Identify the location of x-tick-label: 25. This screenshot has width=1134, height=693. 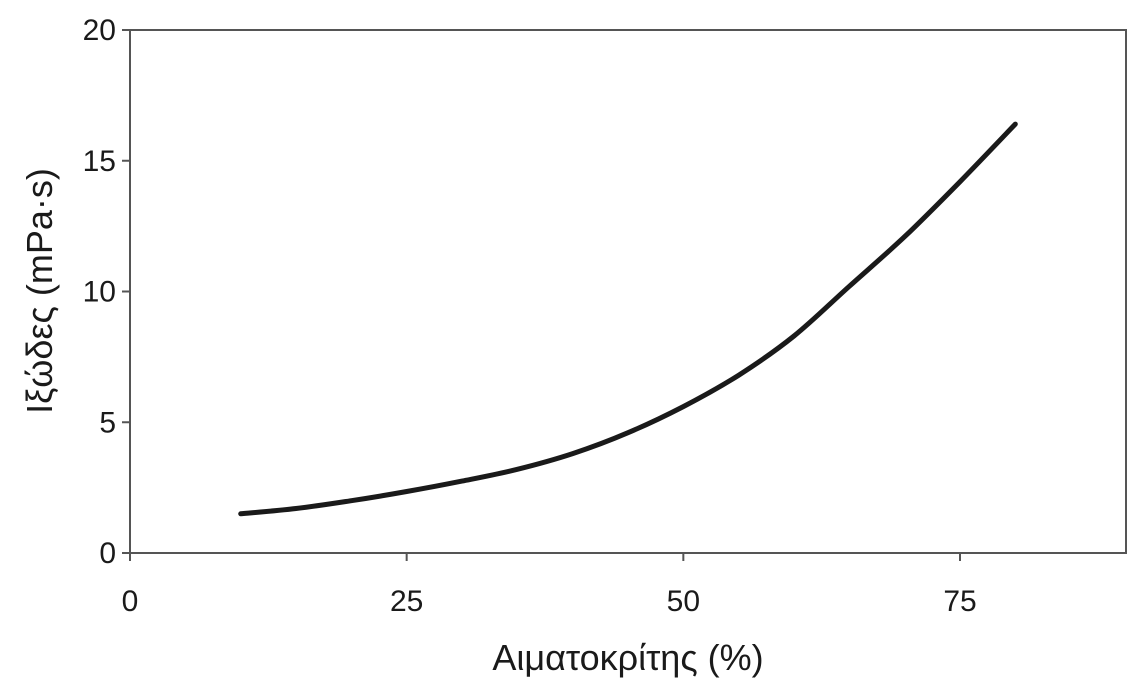
(406, 601).